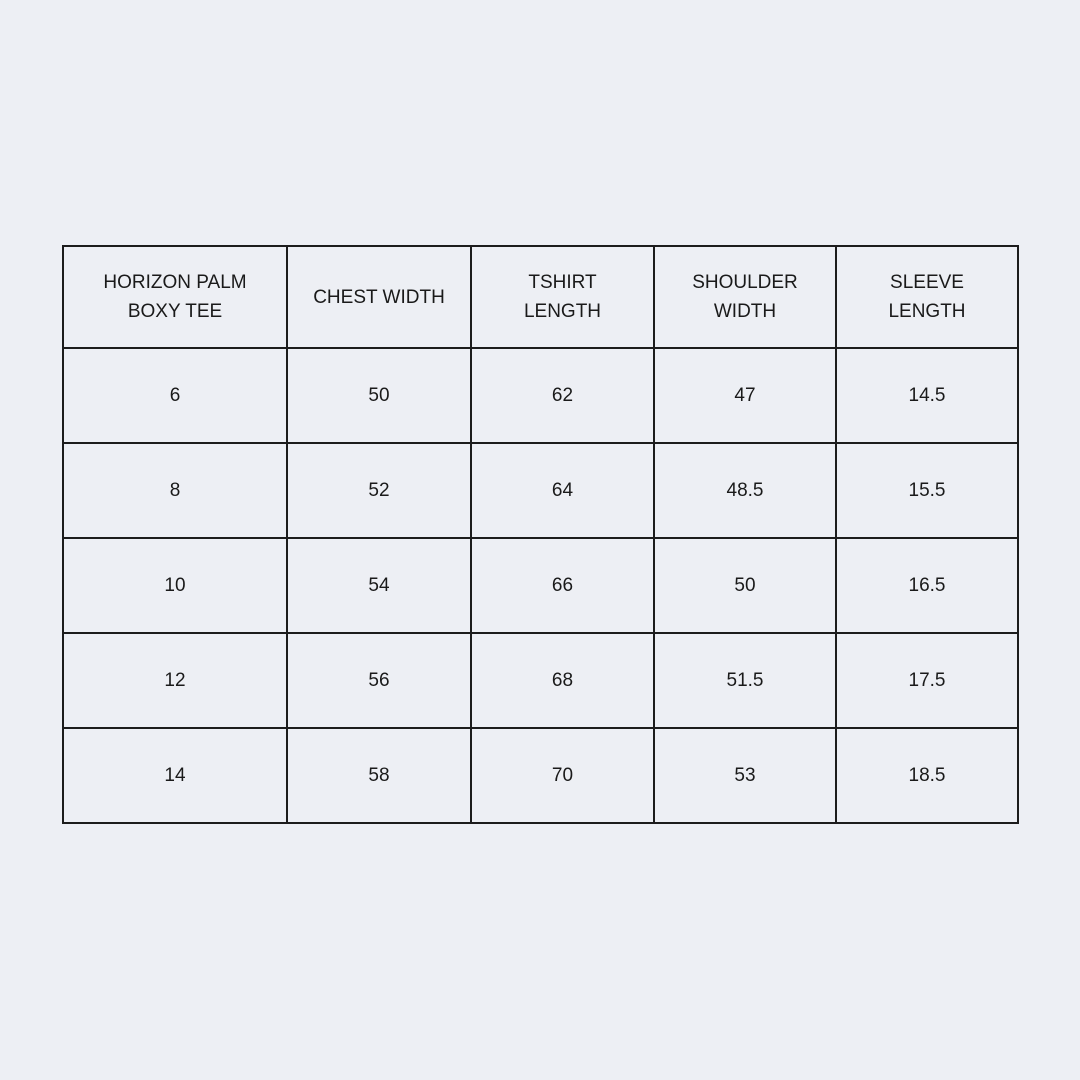  What do you see at coordinates (927, 282) in the screenshot?
I see `header-line: SLEEVE` at bounding box center [927, 282].